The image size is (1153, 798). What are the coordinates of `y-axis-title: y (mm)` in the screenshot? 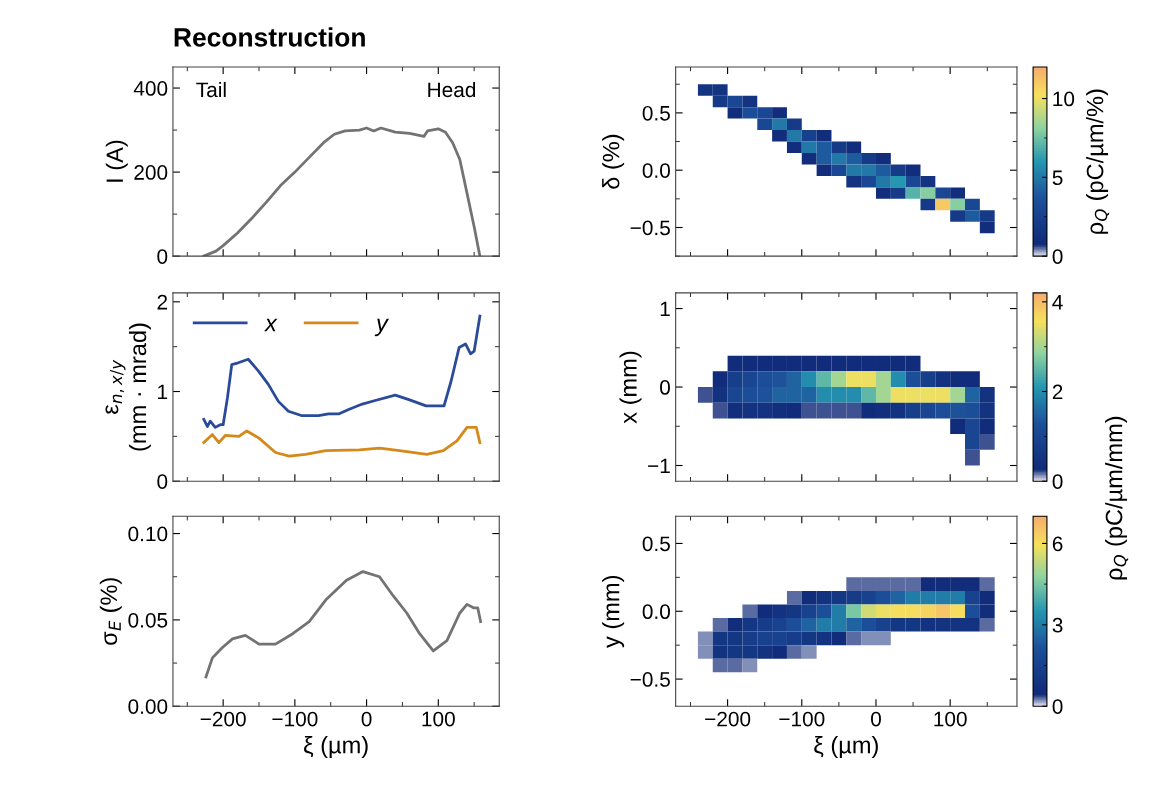 It's located at (613, 612).